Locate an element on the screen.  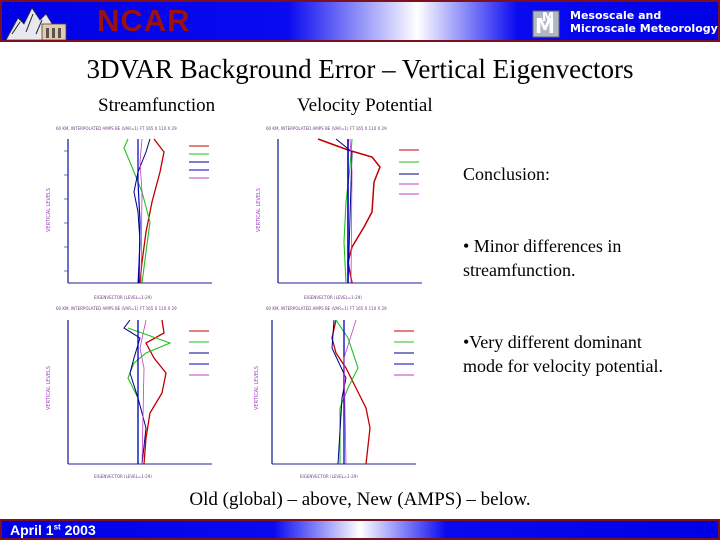
division-name: Mesoscale and Microscale Meteorology is located at coordinates (644, 22).